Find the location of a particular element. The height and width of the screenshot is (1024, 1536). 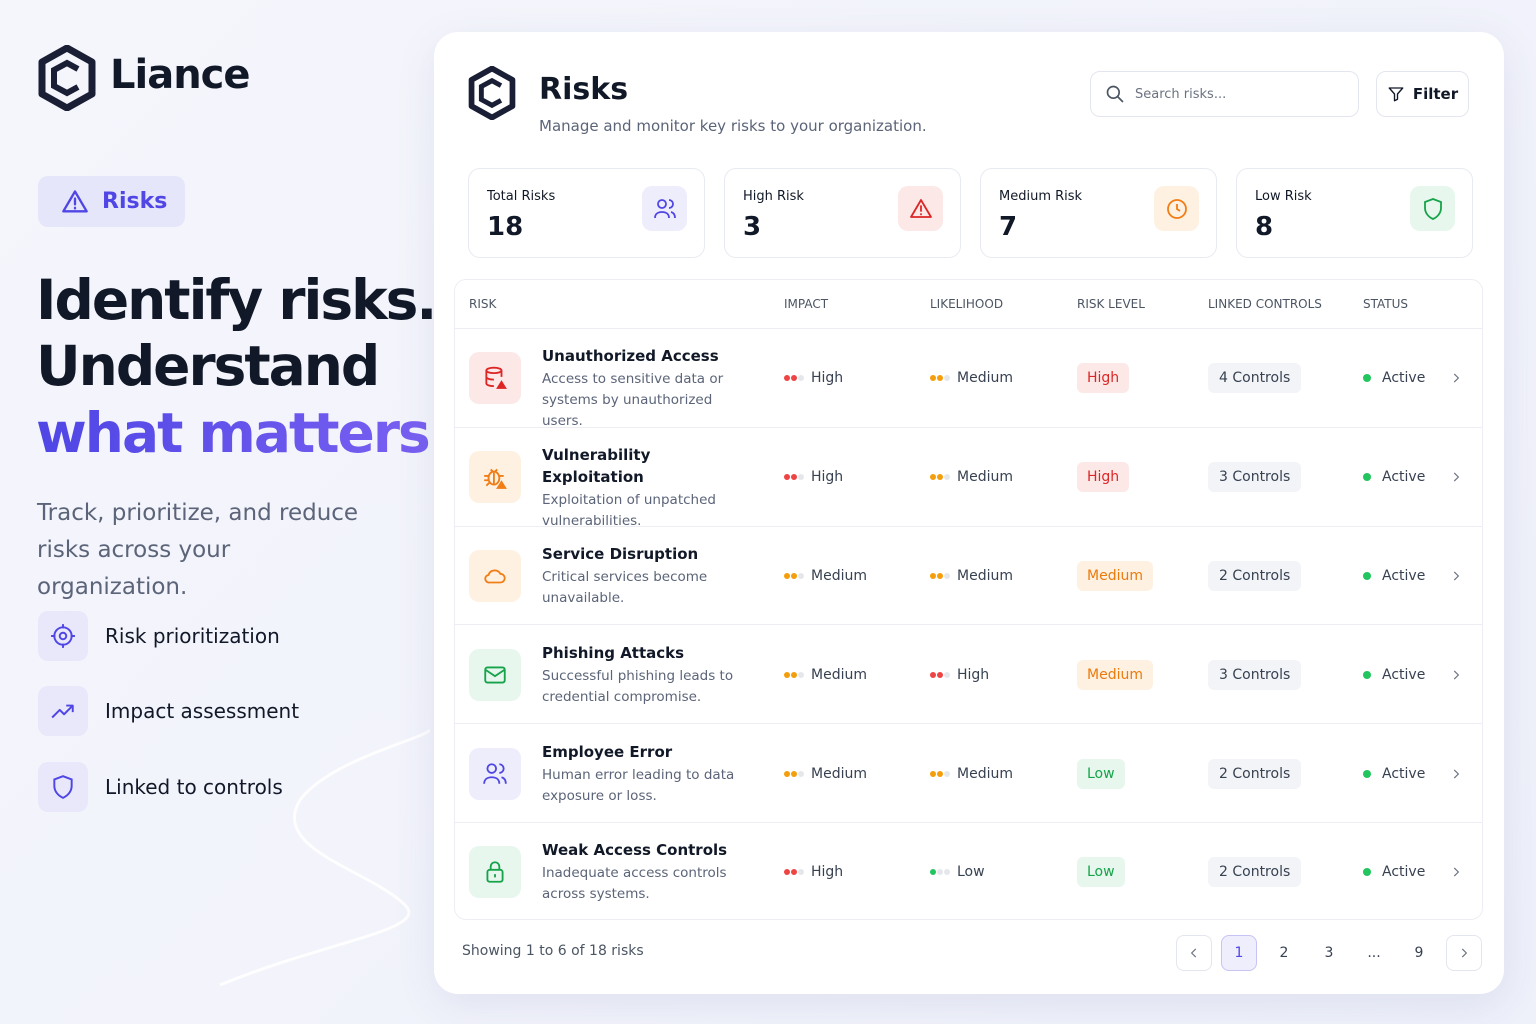

likelihood-cell: Low is located at coordinates (957, 872).